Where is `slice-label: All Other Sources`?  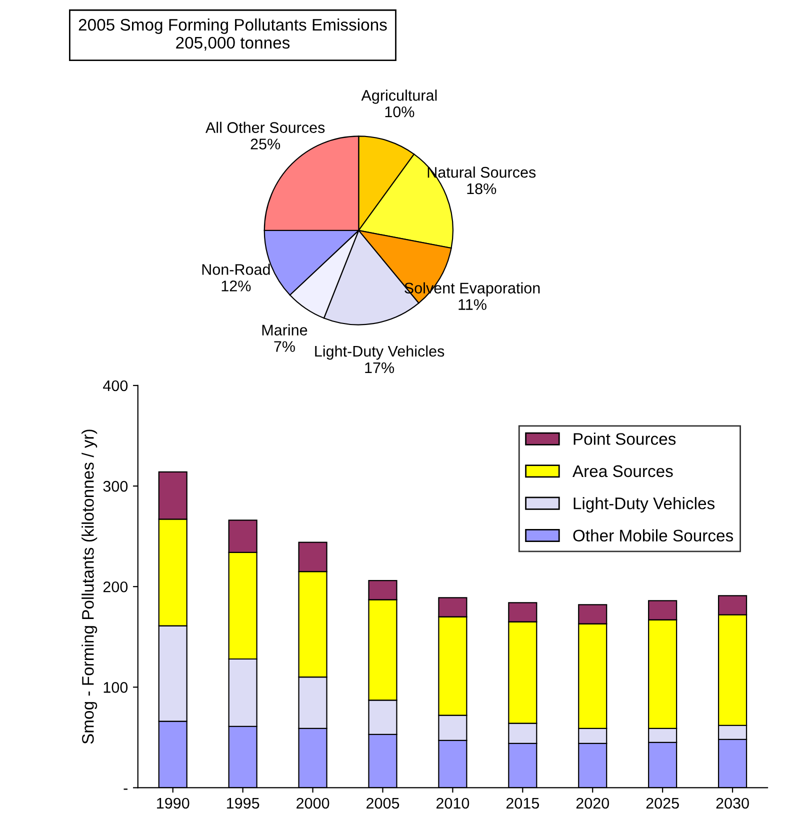 slice-label: All Other Sources is located at coordinates (265, 127).